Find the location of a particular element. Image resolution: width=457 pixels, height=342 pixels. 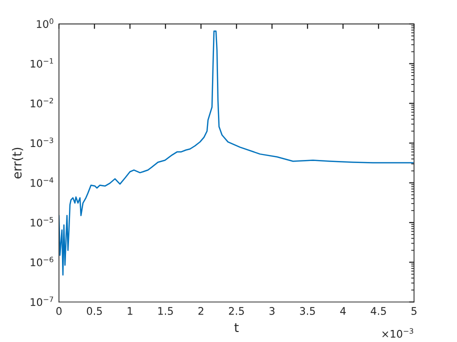

x-tick-label: 1.5 is located at coordinates (165, 311).